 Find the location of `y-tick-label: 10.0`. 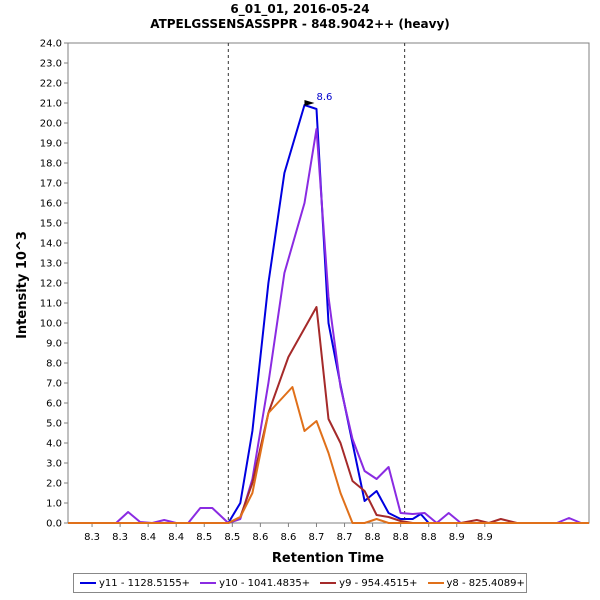

y-tick-label: 10.0 is located at coordinates (51, 324).